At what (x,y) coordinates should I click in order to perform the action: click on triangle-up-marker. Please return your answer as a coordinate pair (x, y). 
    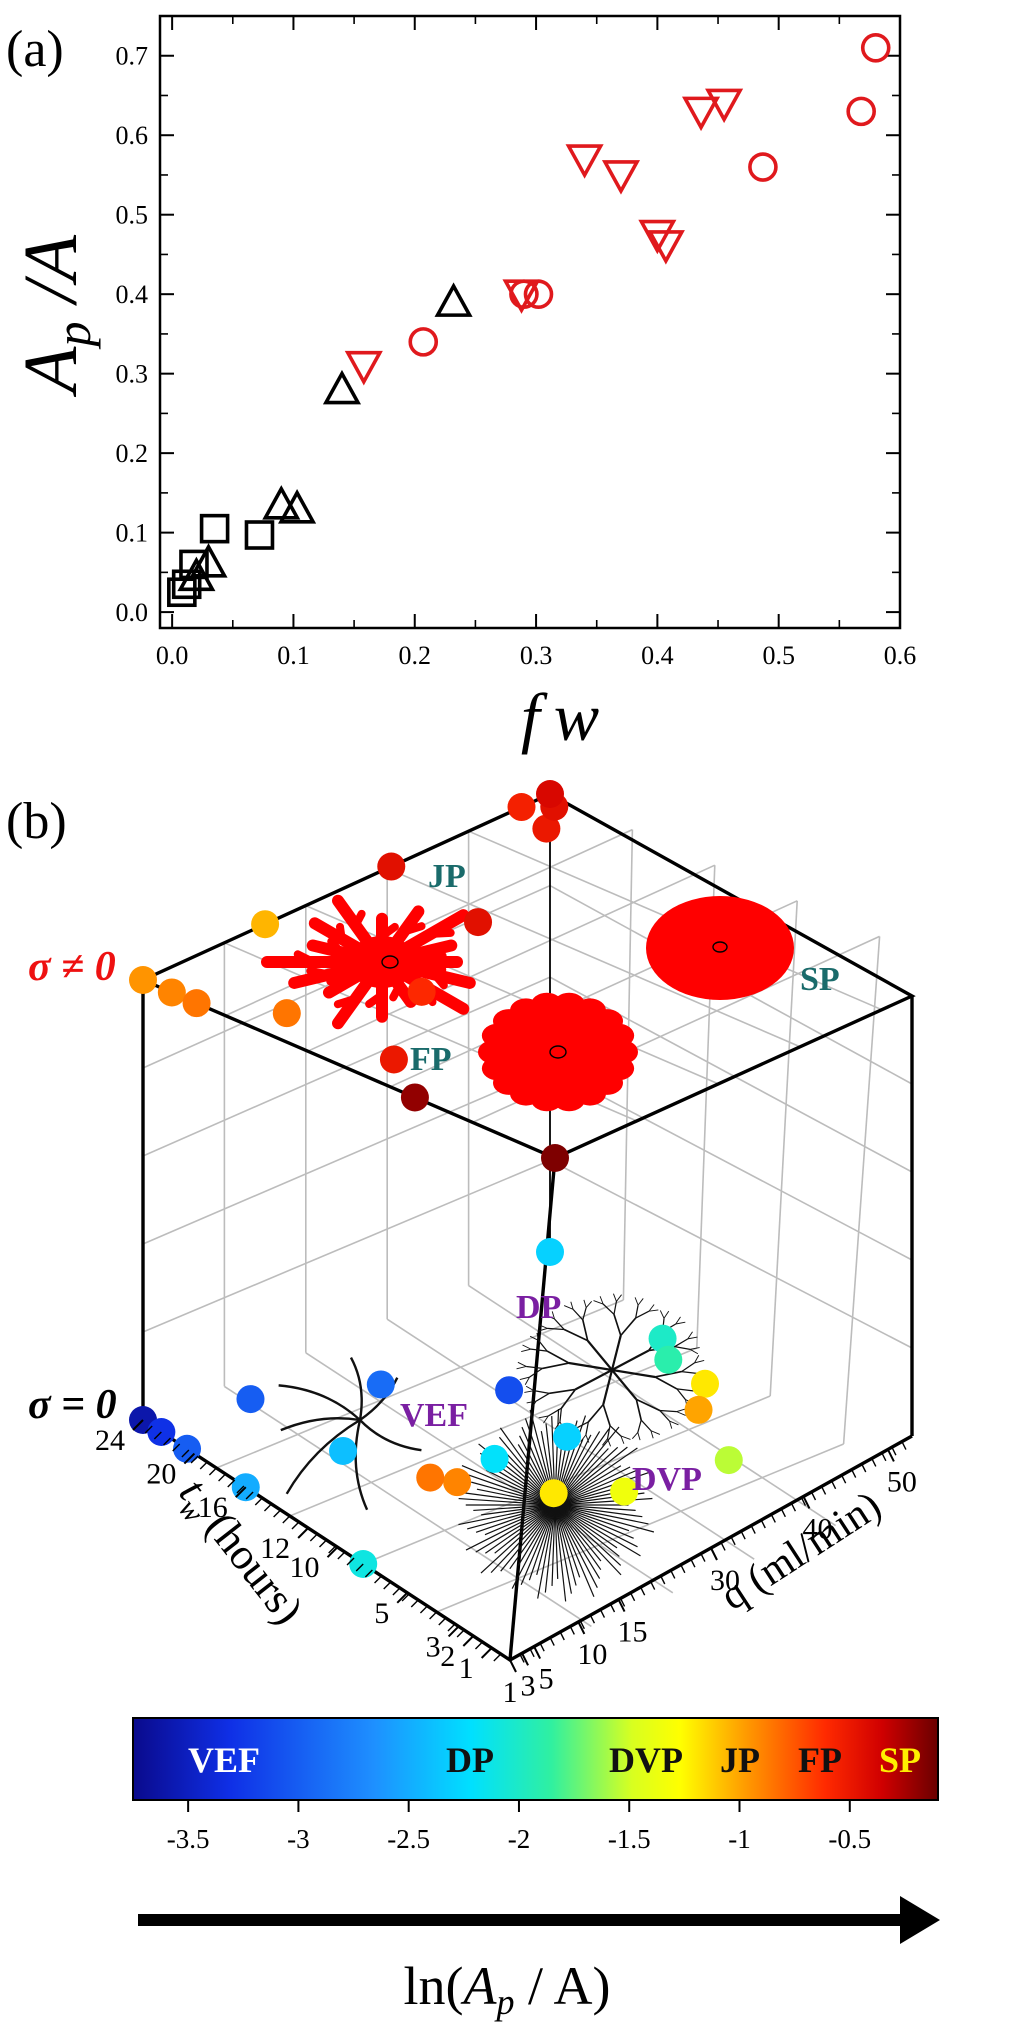
    Looking at the image, I should click on (453, 299).